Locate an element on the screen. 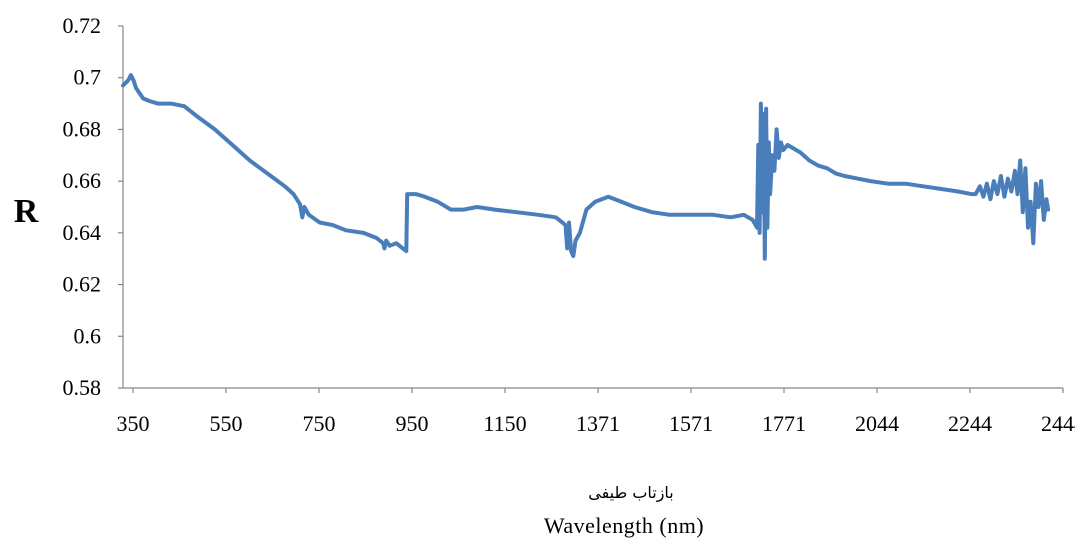 The width and height of the screenshot is (1075, 539). y-axis-label: R is located at coordinates (26, 211).